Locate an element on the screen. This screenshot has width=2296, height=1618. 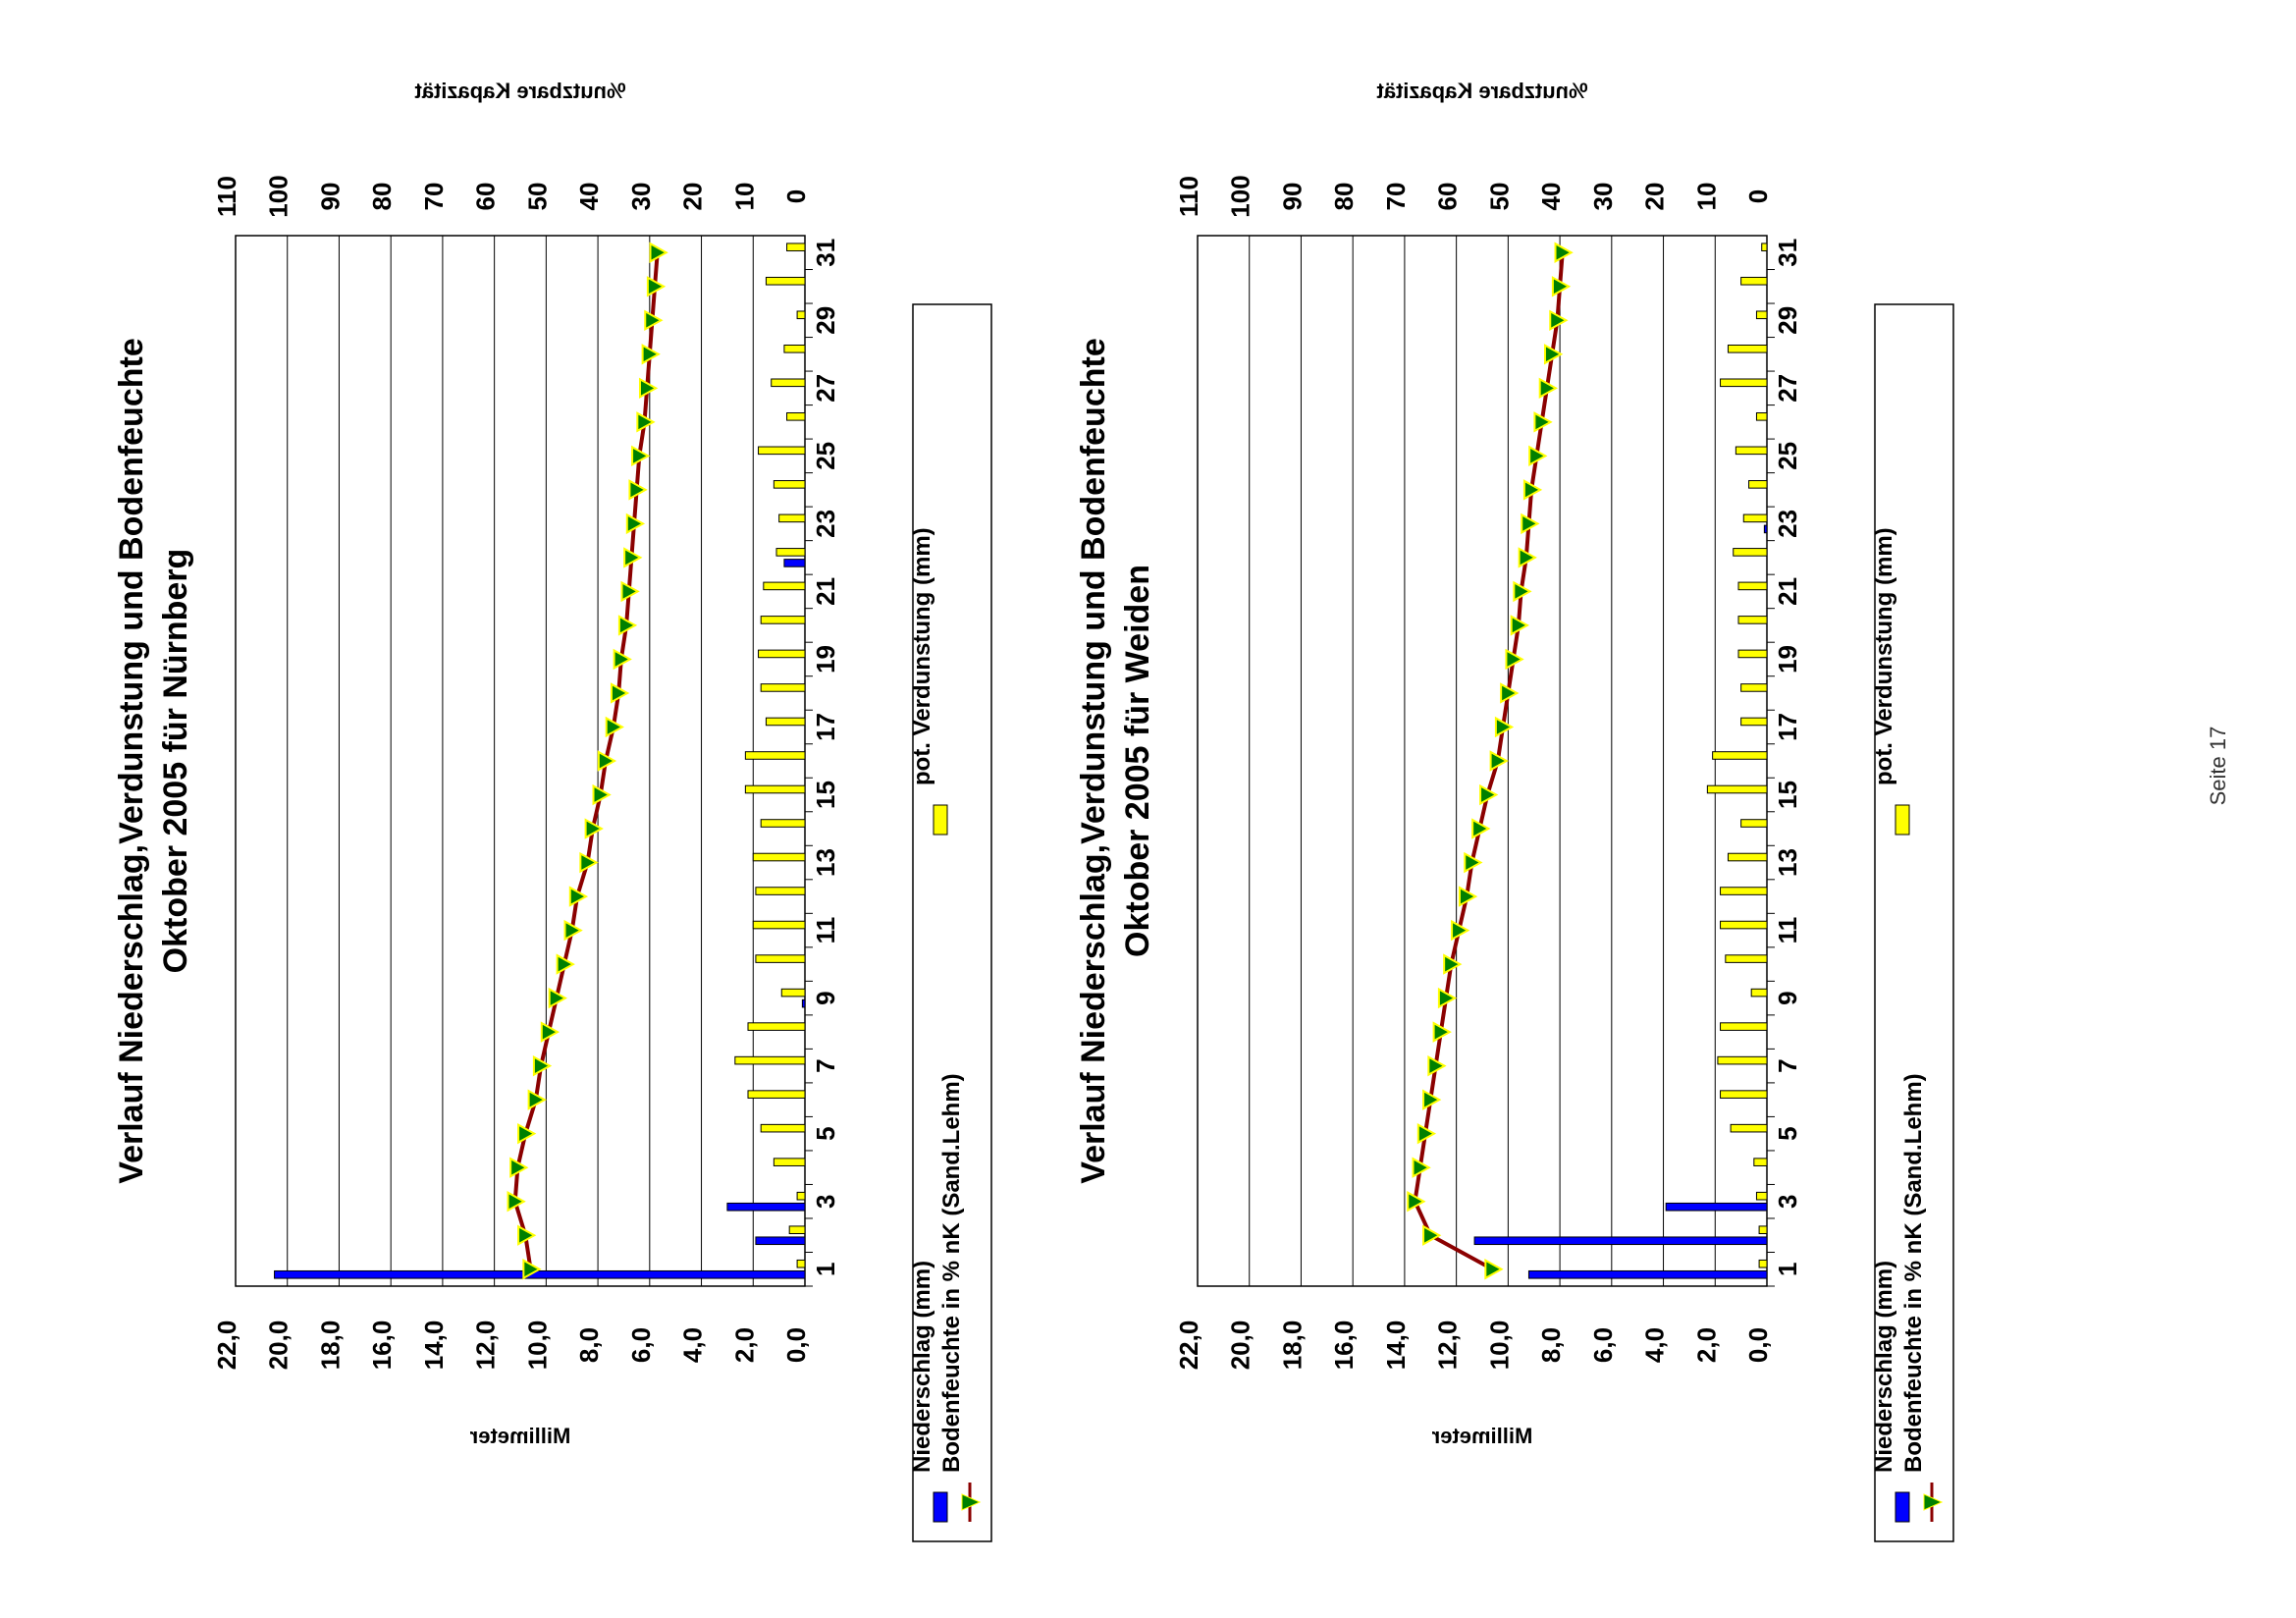
weiden-xtick-label: 13 is located at coordinates (1787, 862).